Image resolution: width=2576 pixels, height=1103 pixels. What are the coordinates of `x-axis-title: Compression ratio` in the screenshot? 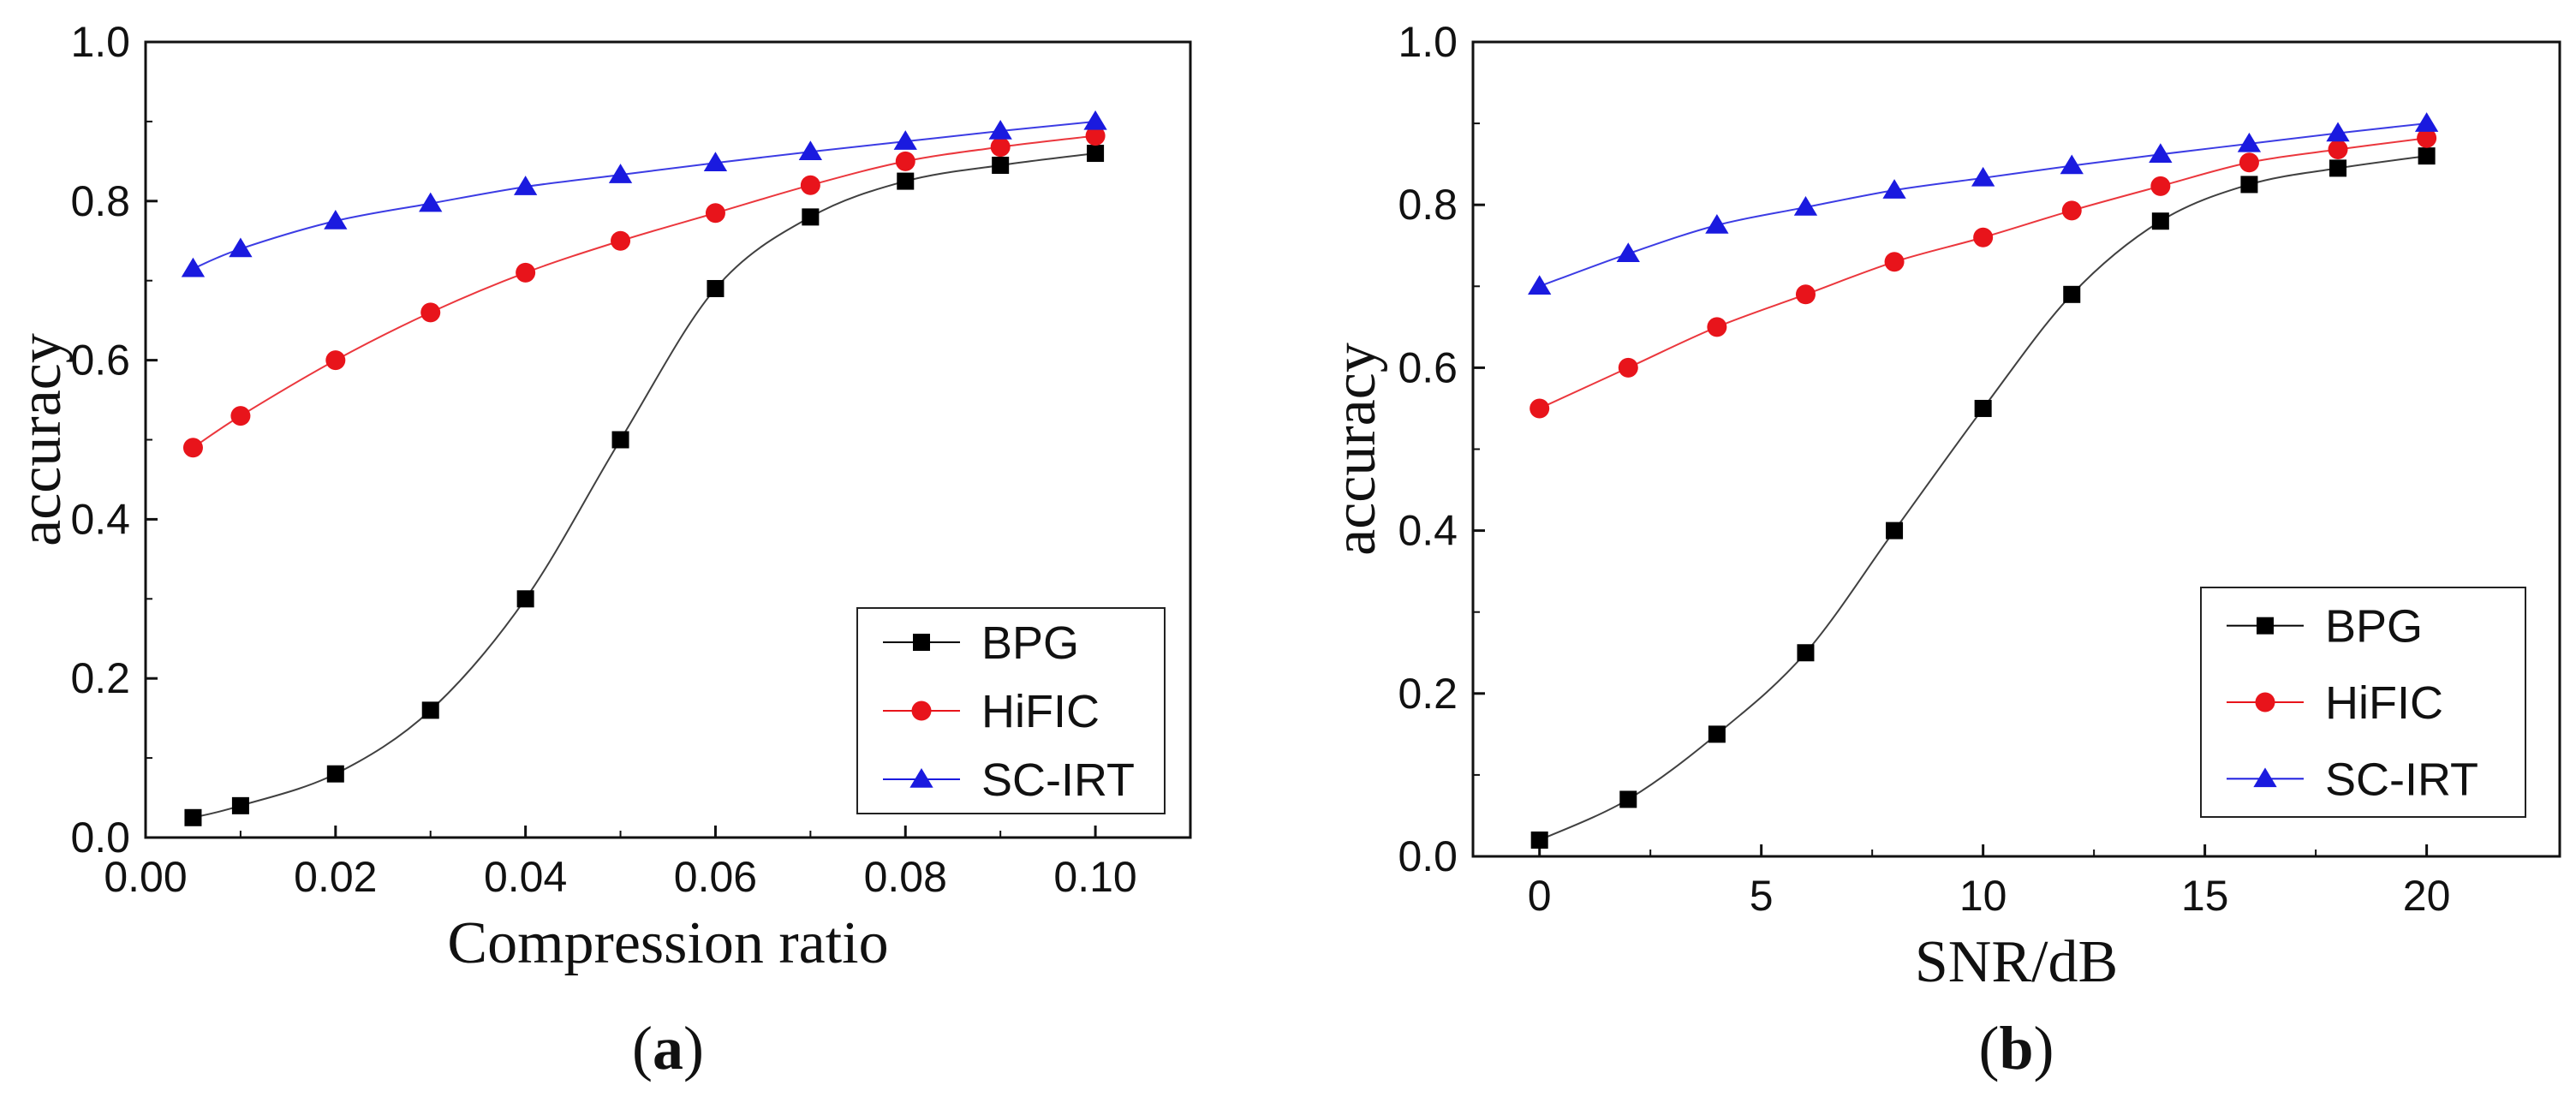 It's located at (667, 943).